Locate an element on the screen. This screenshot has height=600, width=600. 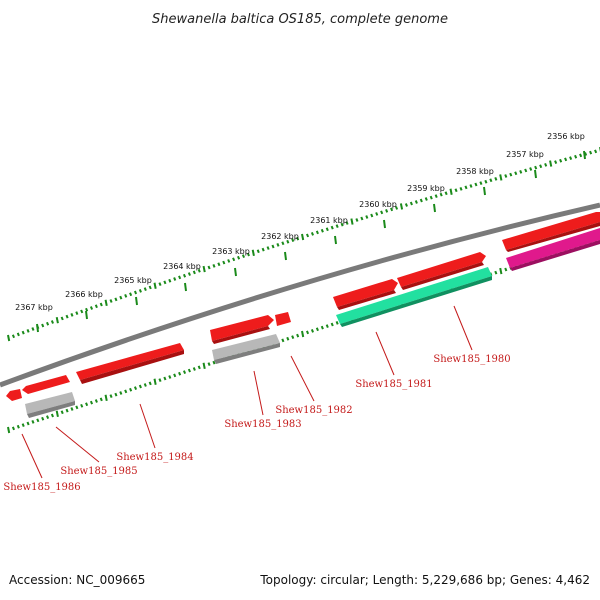
gene-label: Shew185_1986 is located at coordinates (41, 487).